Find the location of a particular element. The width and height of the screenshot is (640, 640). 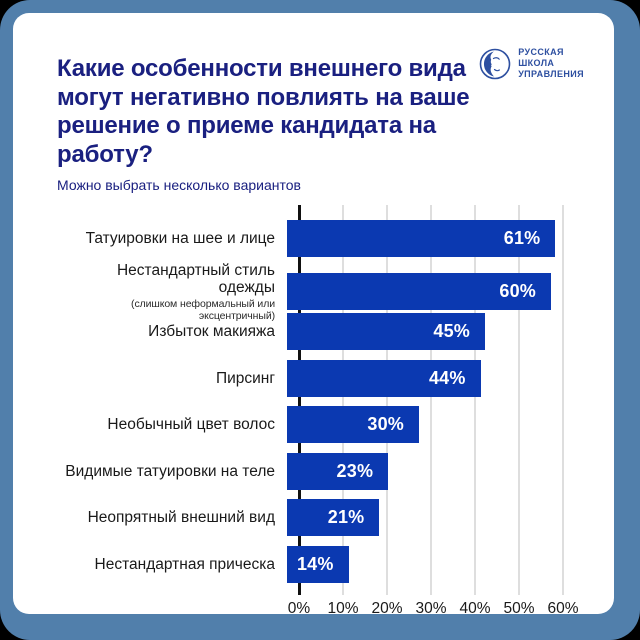

rsu-logo: РУССКАЯ ШКОЛА УПРАВЛЕНИЯ is located at coordinates (531, 63).